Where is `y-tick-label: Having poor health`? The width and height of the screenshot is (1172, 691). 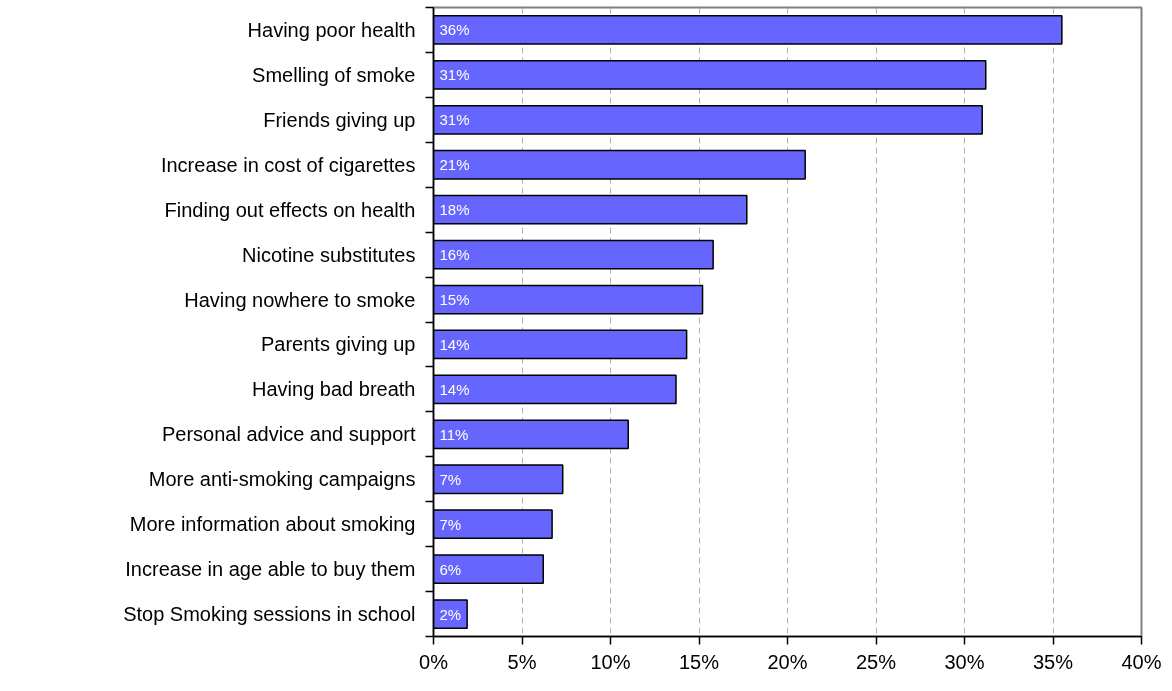
y-tick-label: Having poor health is located at coordinates (331, 29).